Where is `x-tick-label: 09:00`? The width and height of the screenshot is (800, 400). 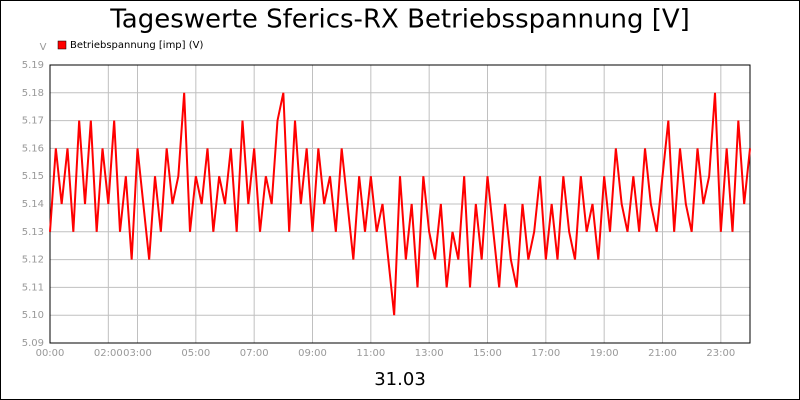 x-tick-label: 09:00 is located at coordinates (312, 353).